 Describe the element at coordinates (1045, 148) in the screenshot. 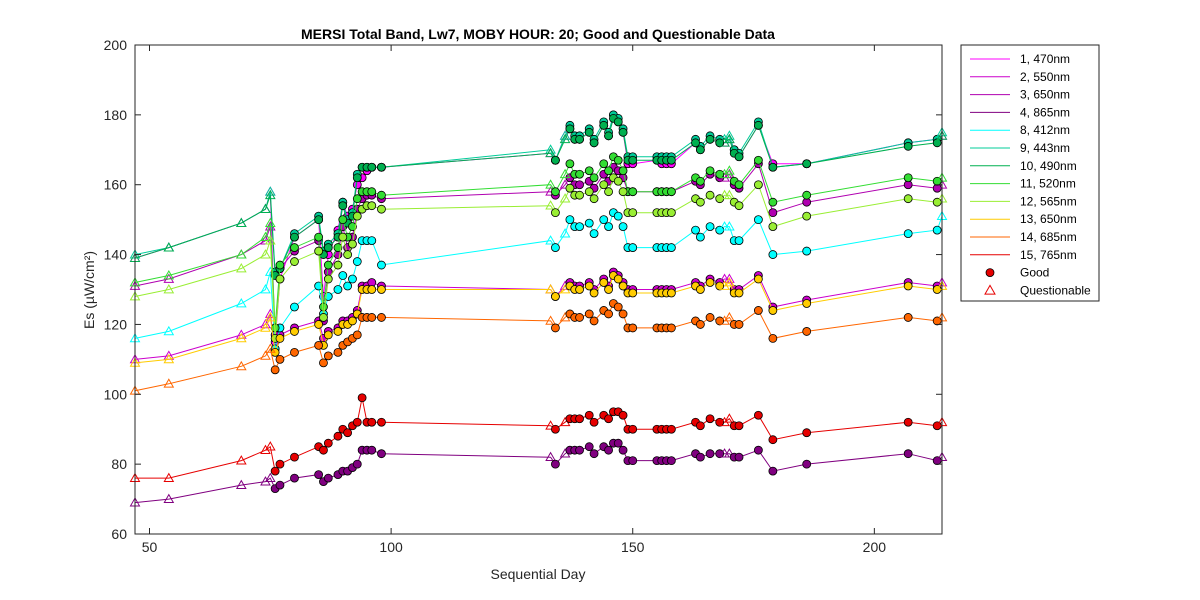

I see `legend-entry-label: 9, 443nm` at that location.